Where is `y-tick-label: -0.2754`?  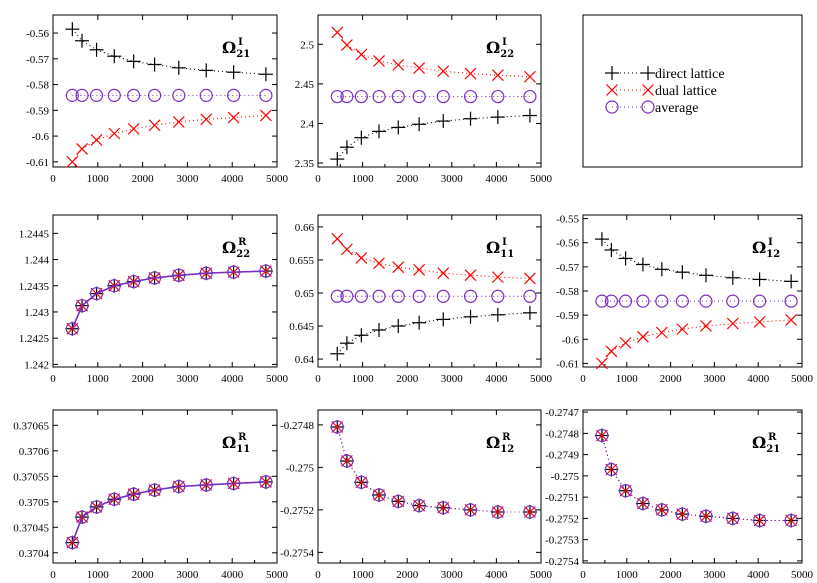 y-tick-label: -0.2754 is located at coordinates (562, 562).